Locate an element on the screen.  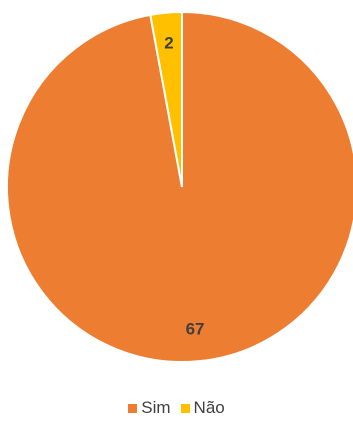
pie-slice-nao is located at coordinates (166, 99).